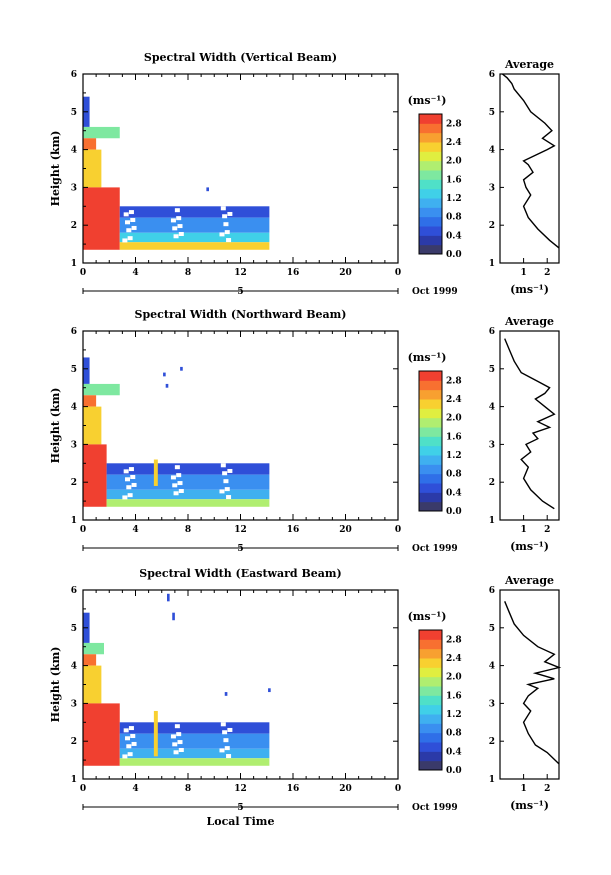  I want to click on colorbar-tick-label: 2.4, so click(454, 400).